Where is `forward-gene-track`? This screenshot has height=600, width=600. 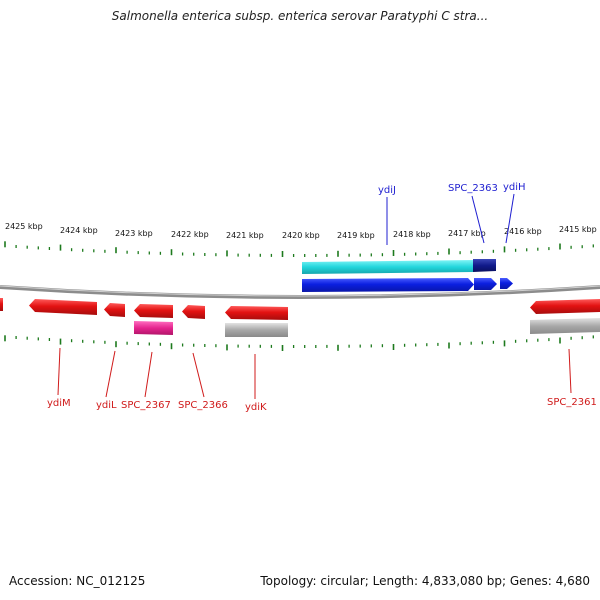 forward-gene-track is located at coordinates (407, 285).